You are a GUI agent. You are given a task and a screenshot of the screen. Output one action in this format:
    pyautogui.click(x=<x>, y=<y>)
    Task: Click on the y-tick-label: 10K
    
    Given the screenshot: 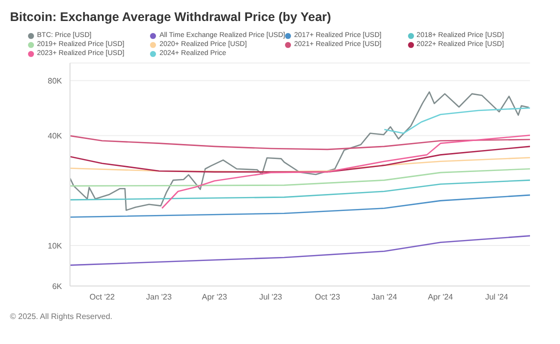 What is the action you would take?
    pyautogui.click(x=55, y=245)
    